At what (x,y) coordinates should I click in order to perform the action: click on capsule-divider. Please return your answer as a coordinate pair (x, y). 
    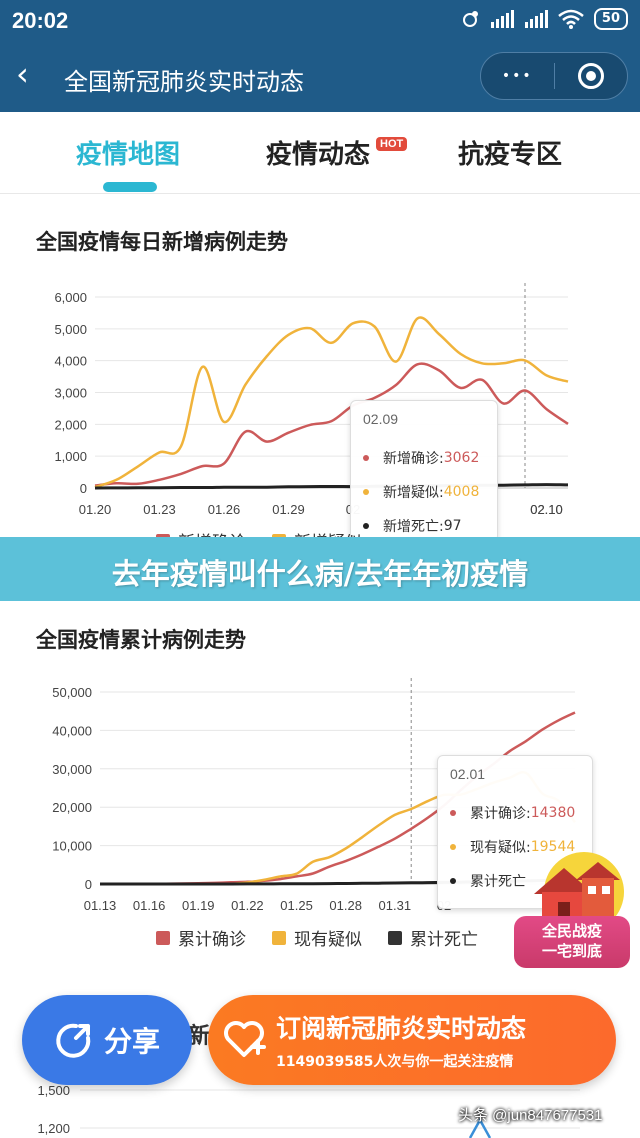
    Looking at the image, I should click on (554, 76).